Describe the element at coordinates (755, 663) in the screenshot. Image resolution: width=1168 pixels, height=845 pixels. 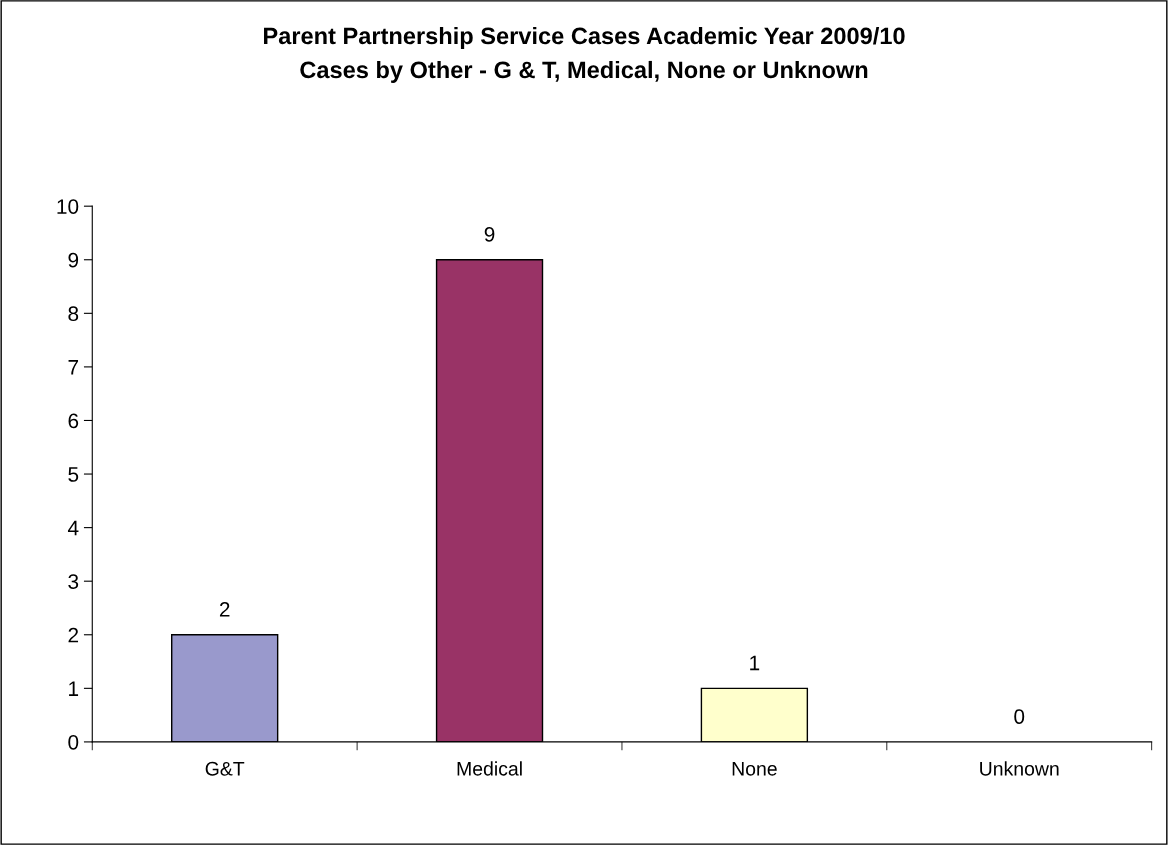
I see `data-label: 1` at that location.